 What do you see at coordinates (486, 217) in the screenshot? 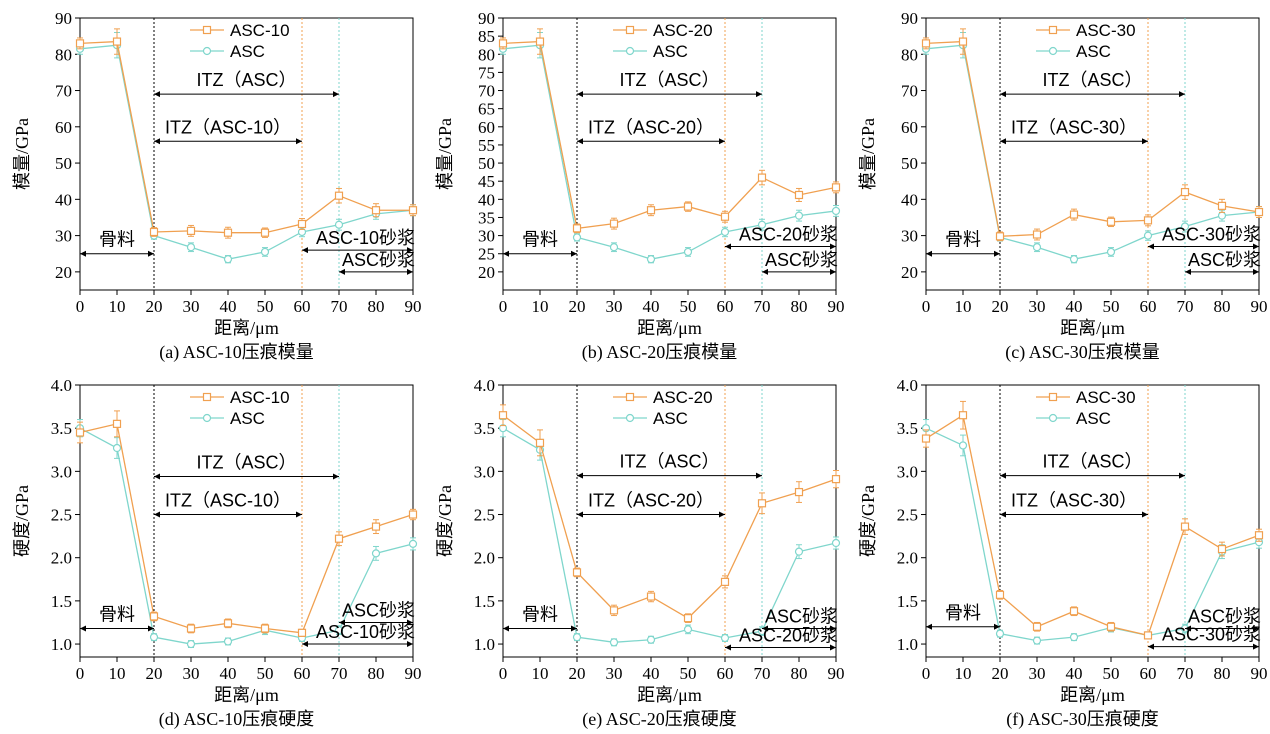
I see `y-tick-label: 35` at bounding box center [486, 217].